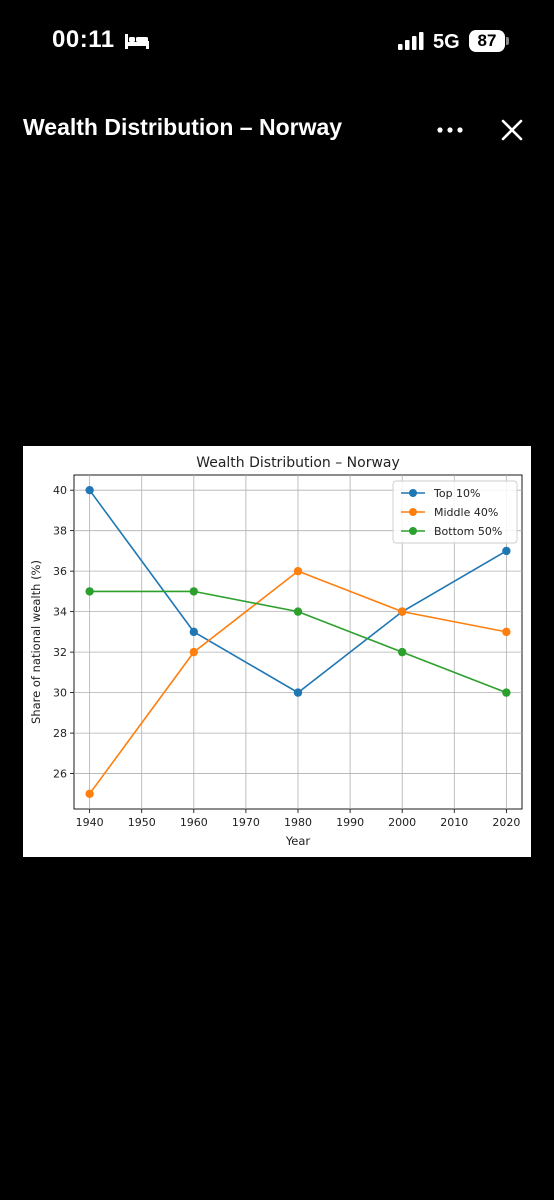 This screenshot has width=554, height=1200. What do you see at coordinates (277, 42) in the screenshot?
I see `status-bar: 00:11 5G 87` at bounding box center [277, 42].